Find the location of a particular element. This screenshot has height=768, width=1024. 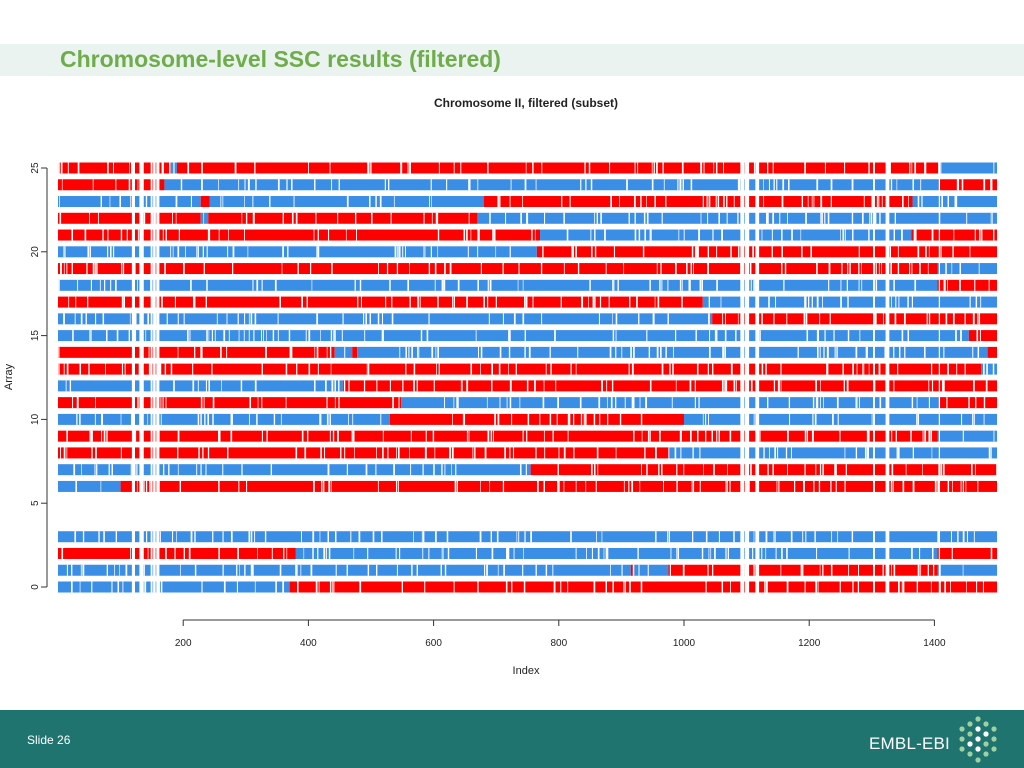

missing-index-gap is located at coordinates (141, 377).